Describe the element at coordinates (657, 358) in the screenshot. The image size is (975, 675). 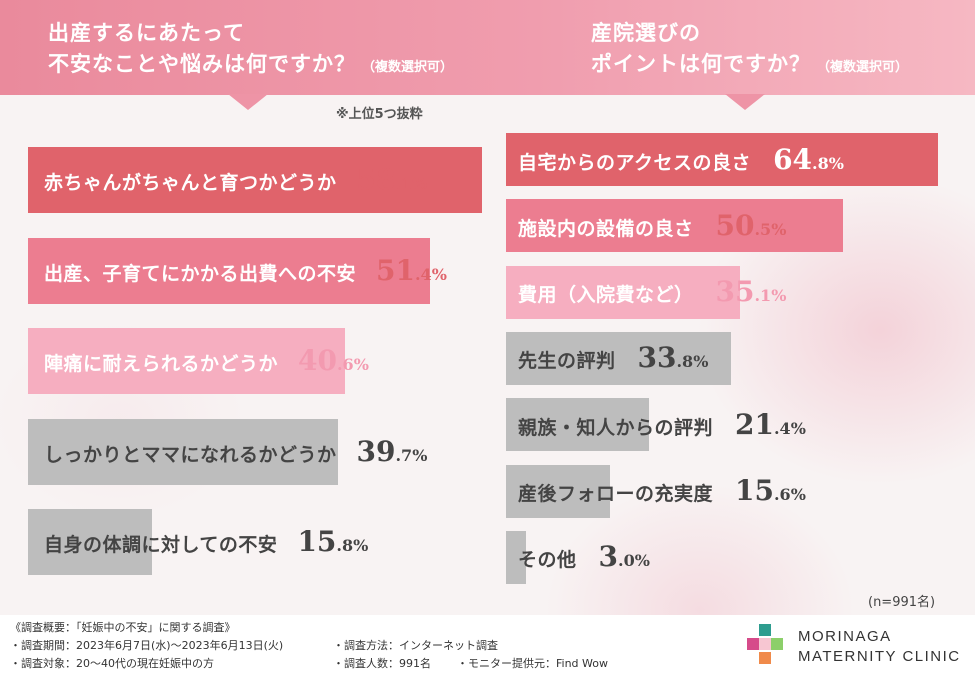
I see `right-bar-value-int-4: 33` at that location.